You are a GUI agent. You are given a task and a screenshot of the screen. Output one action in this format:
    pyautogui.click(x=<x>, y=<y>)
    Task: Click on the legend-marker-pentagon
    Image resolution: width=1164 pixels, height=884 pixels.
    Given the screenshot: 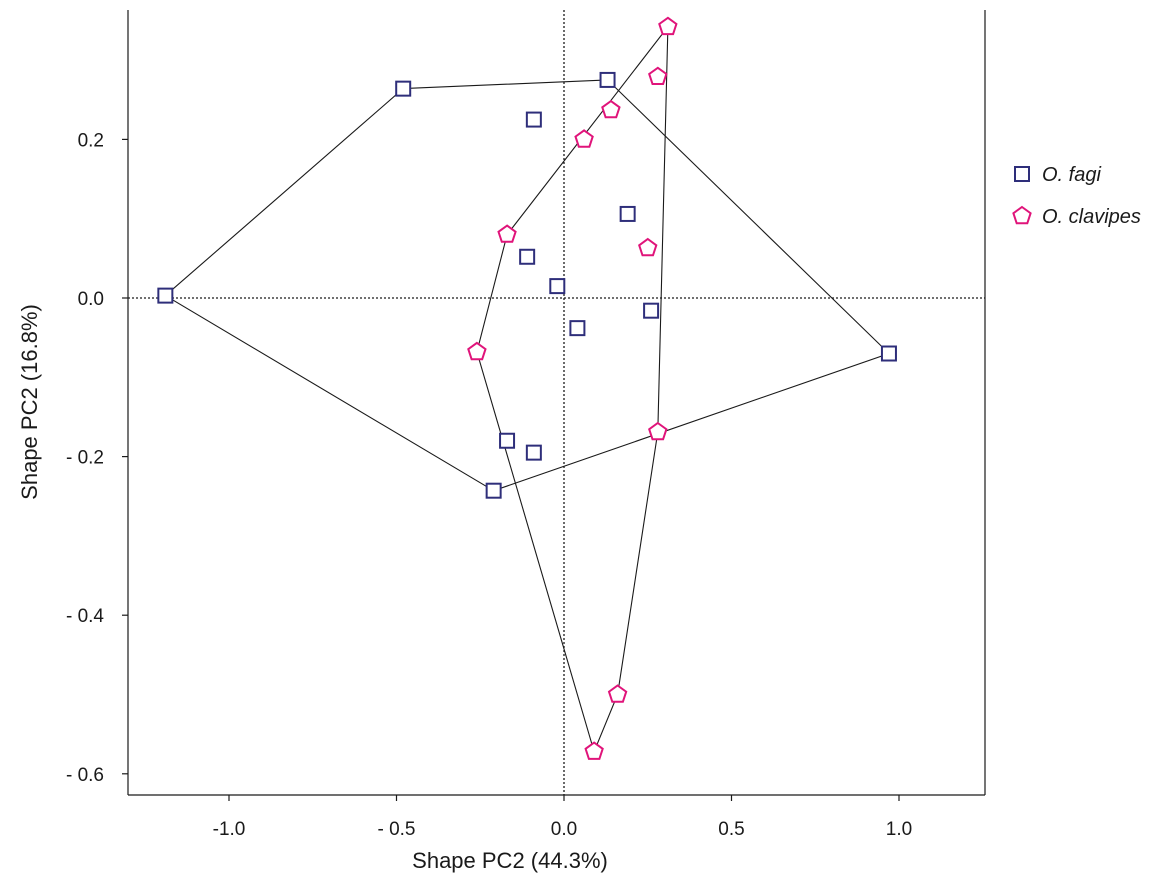 What is the action you would take?
    pyautogui.click(x=1022, y=215)
    